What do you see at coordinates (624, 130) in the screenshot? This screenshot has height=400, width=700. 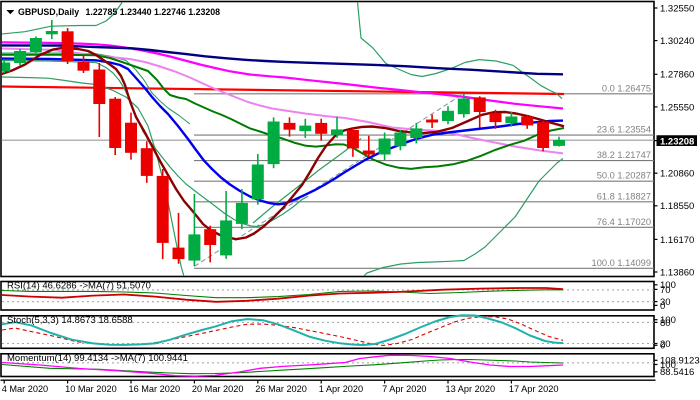 I see `svg-text: 23.6 1.23554` at bounding box center [624, 130].